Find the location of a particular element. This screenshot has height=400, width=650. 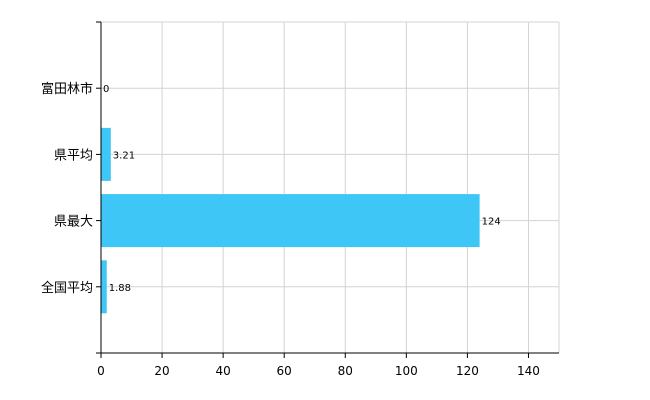

x-tick-label: 20 is located at coordinates (161, 371).